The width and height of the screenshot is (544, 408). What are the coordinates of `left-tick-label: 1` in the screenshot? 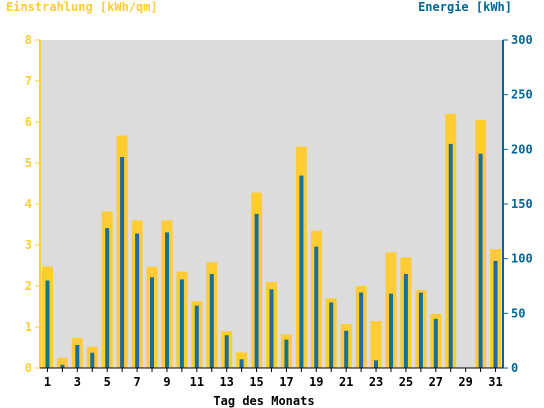 It's located at (28, 327).